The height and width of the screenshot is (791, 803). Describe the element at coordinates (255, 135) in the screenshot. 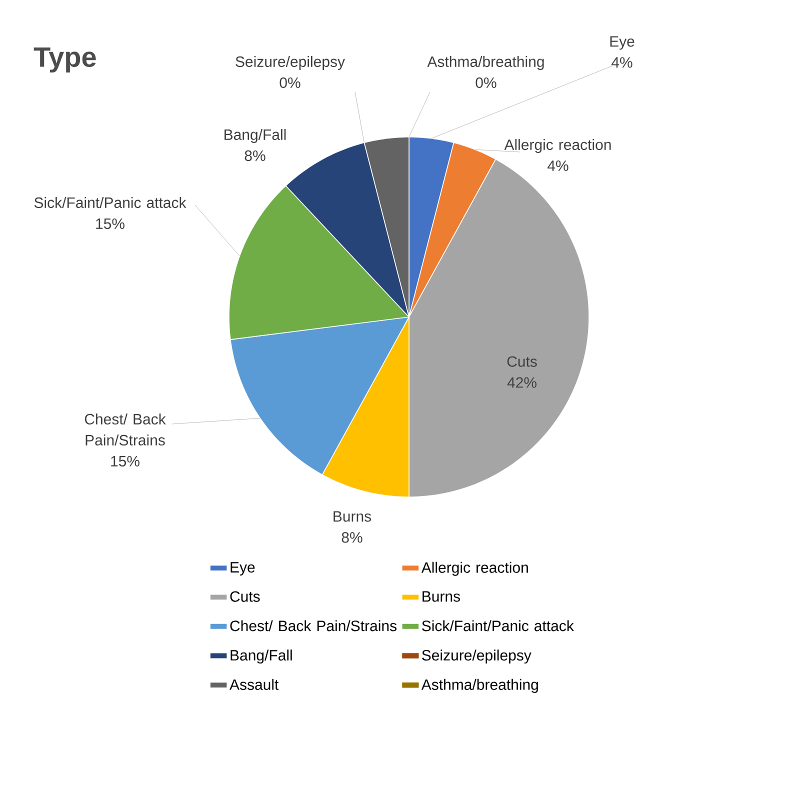

I see `slice-label: Bang/Fall` at that location.